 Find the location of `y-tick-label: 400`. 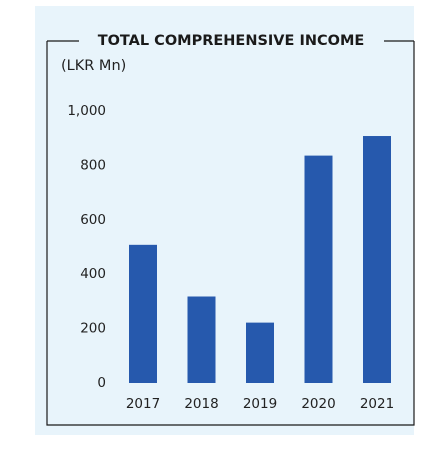

y-tick-label: 400 is located at coordinates (93, 274).